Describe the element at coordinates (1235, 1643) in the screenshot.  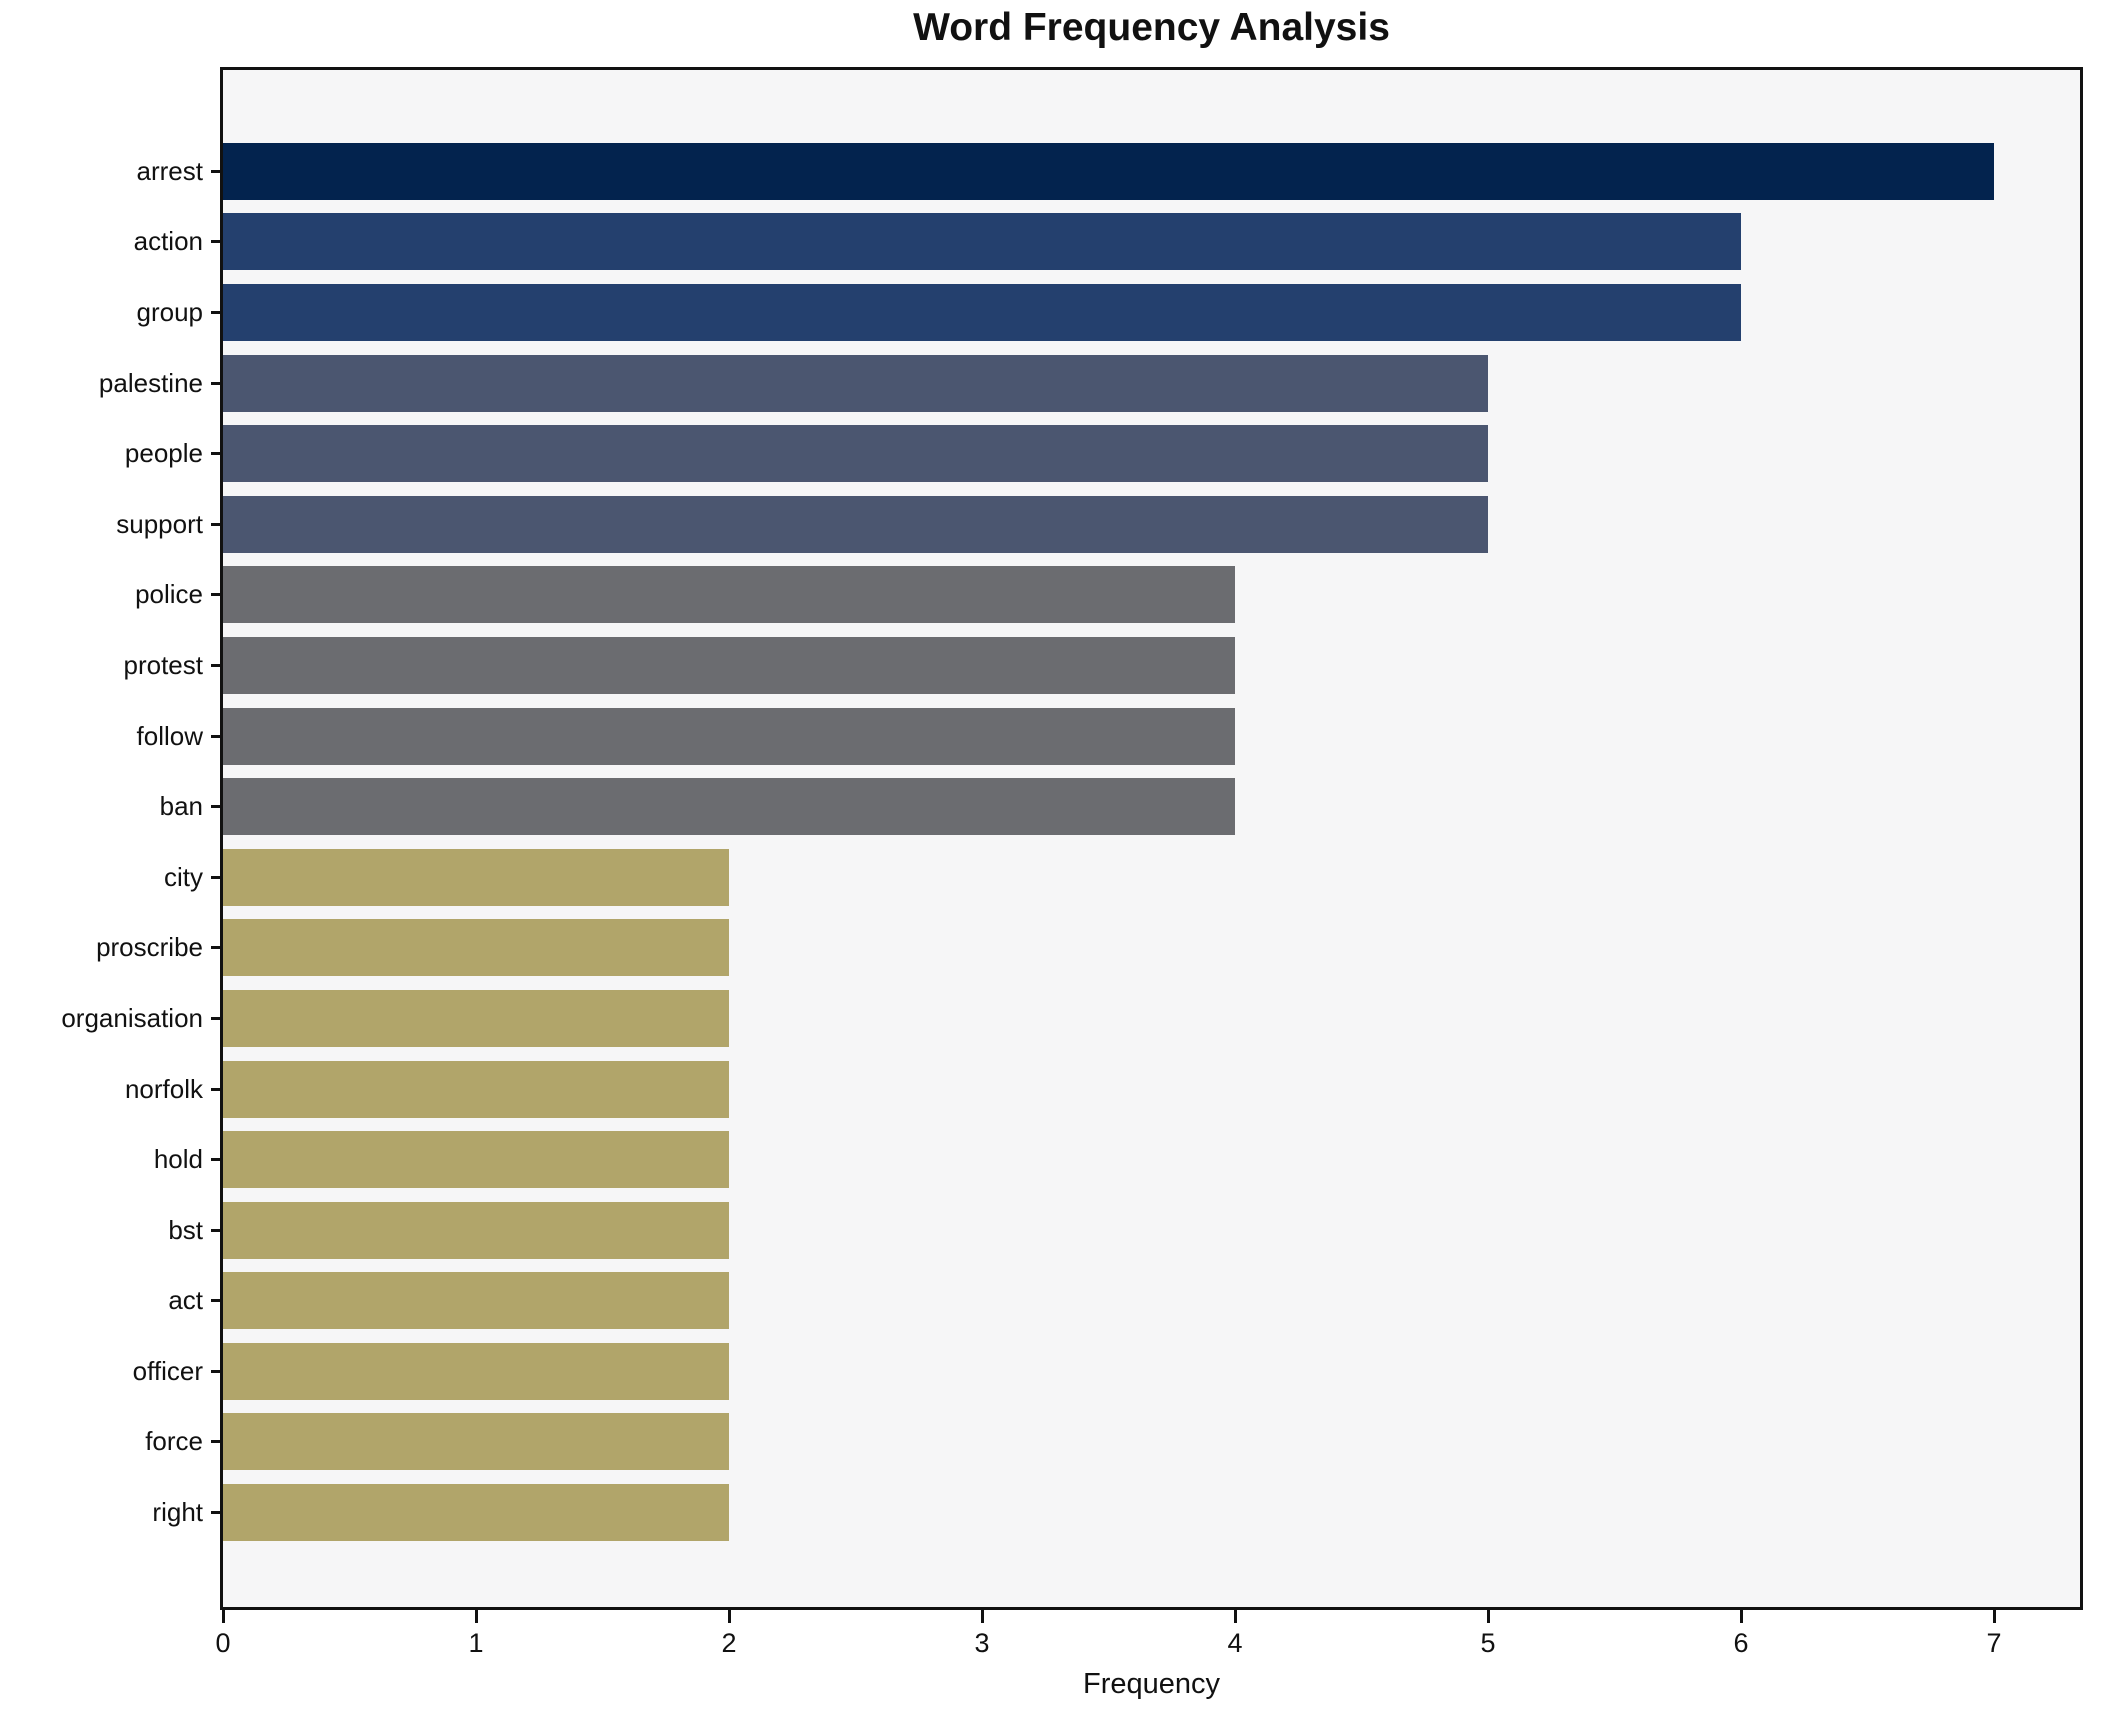
I see `x-tick-label: 4` at that location.